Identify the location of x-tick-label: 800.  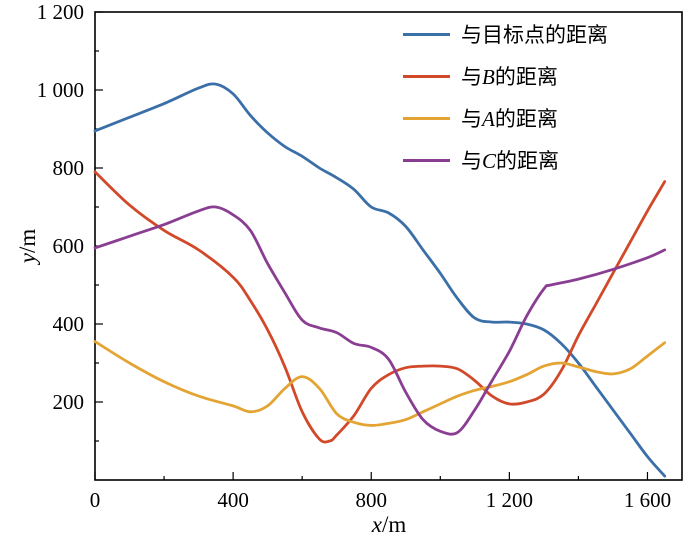
(371, 500).